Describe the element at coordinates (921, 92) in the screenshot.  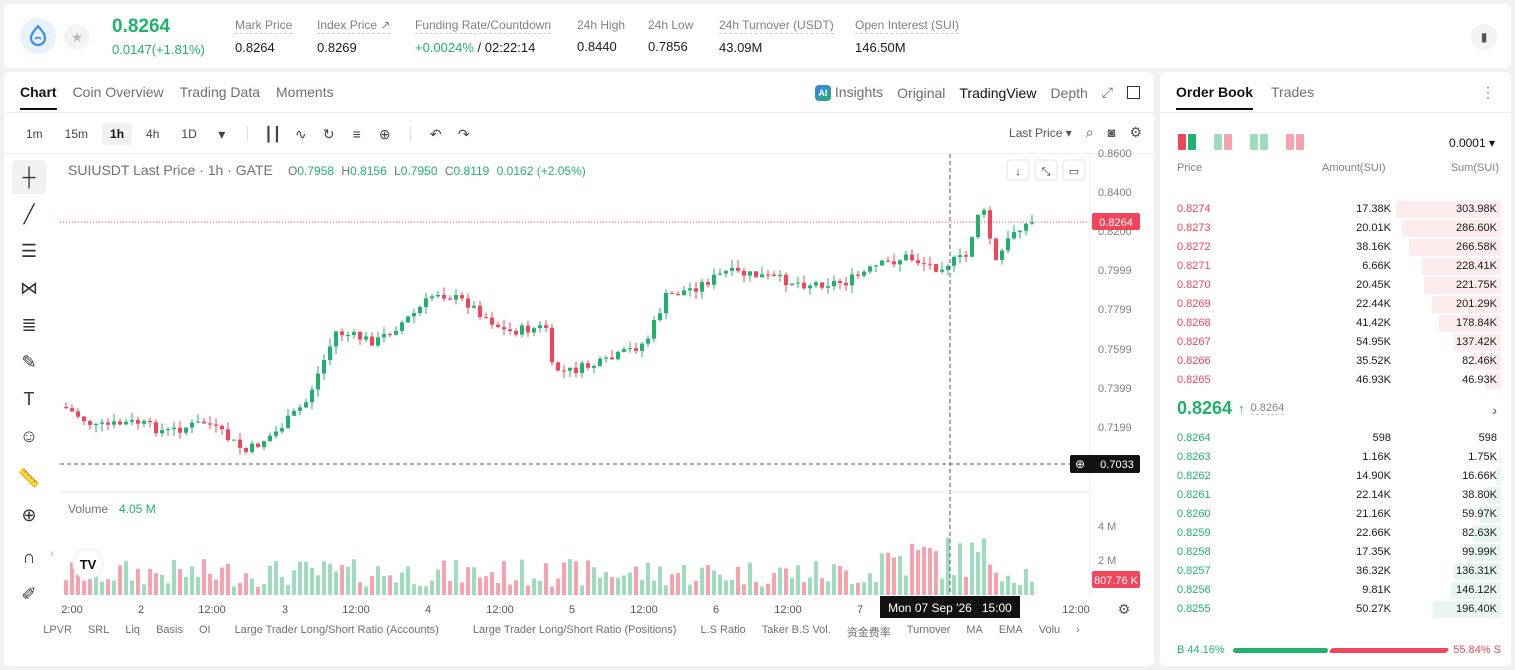
I see `tab-original: Original` at that location.